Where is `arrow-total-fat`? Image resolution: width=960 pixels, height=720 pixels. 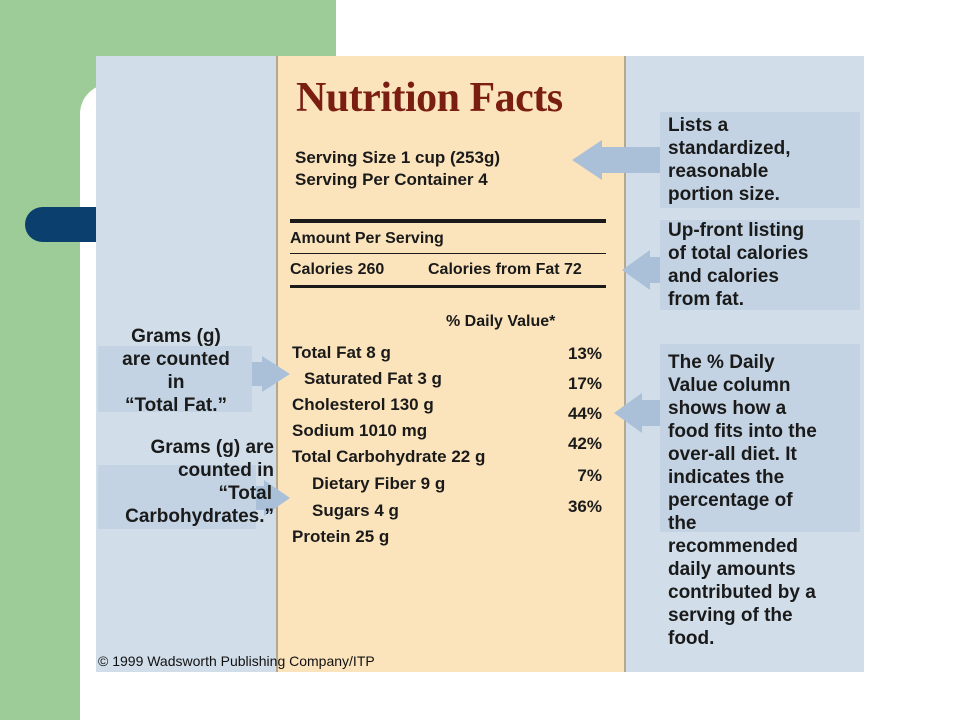
arrow-total-fat is located at coordinates (270, 374).